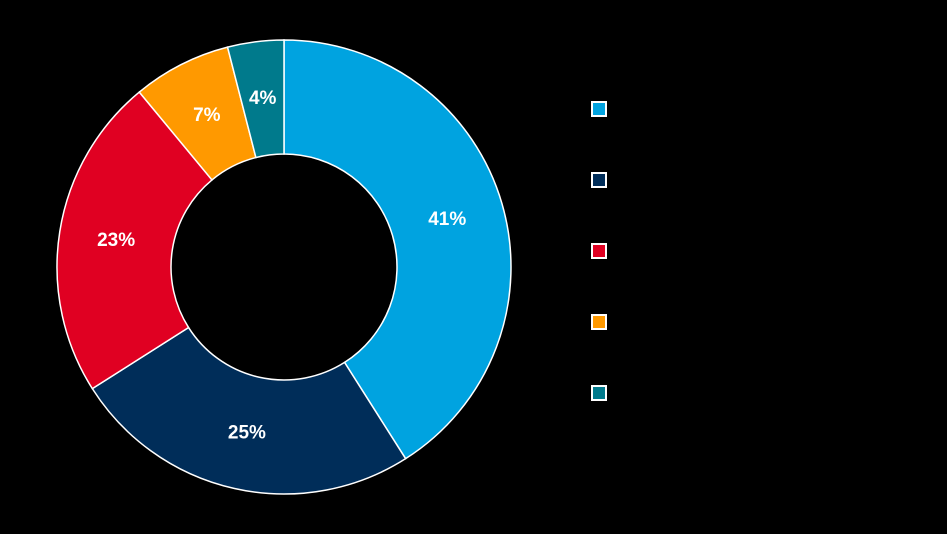  I want to click on slice-percent-label: 4%, so click(263, 98).